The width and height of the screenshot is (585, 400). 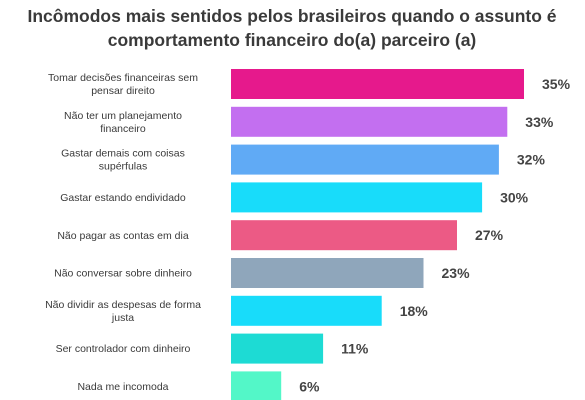 What do you see at coordinates (355, 349) in the screenshot?
I see `value-label-8: 11%` at bounding box center [355, 349].